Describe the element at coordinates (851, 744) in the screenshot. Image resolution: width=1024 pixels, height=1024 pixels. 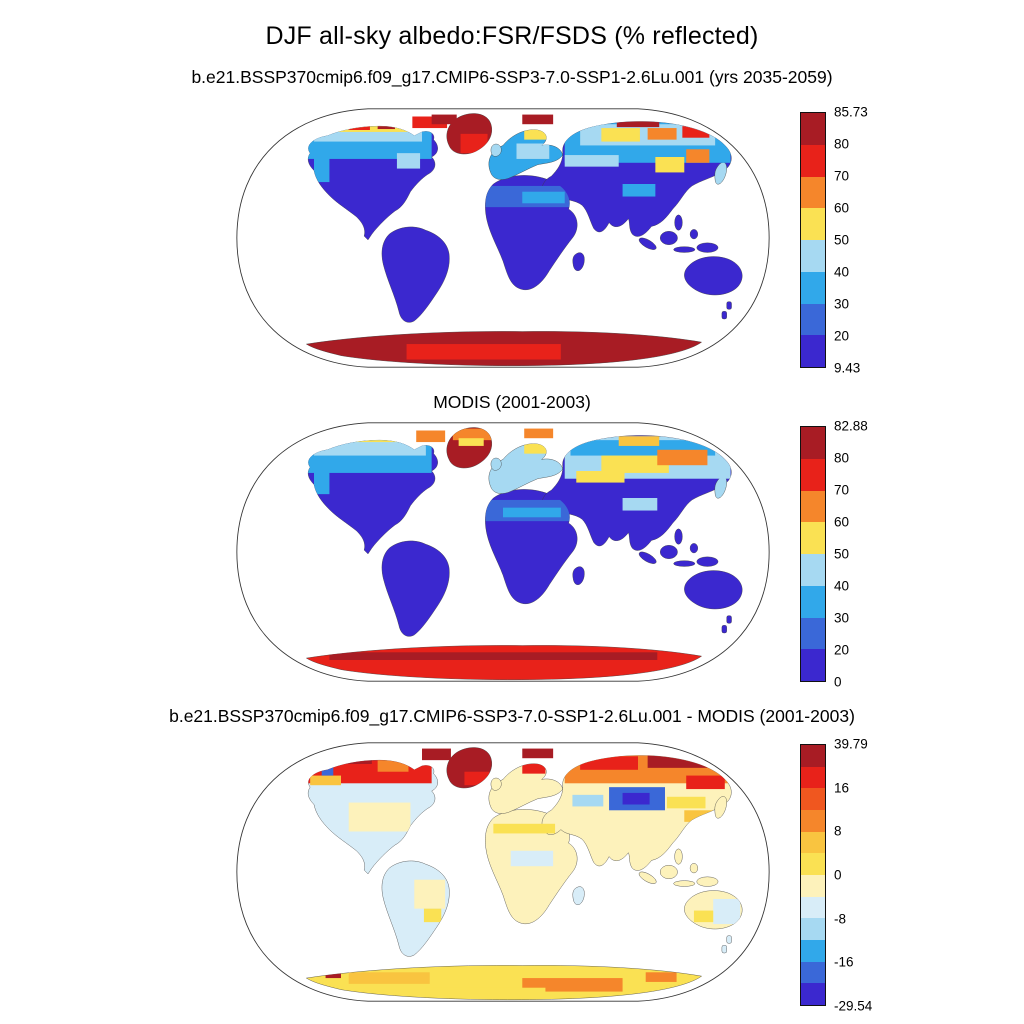
I see `colorbar-tick-label: 39.79` at that location.